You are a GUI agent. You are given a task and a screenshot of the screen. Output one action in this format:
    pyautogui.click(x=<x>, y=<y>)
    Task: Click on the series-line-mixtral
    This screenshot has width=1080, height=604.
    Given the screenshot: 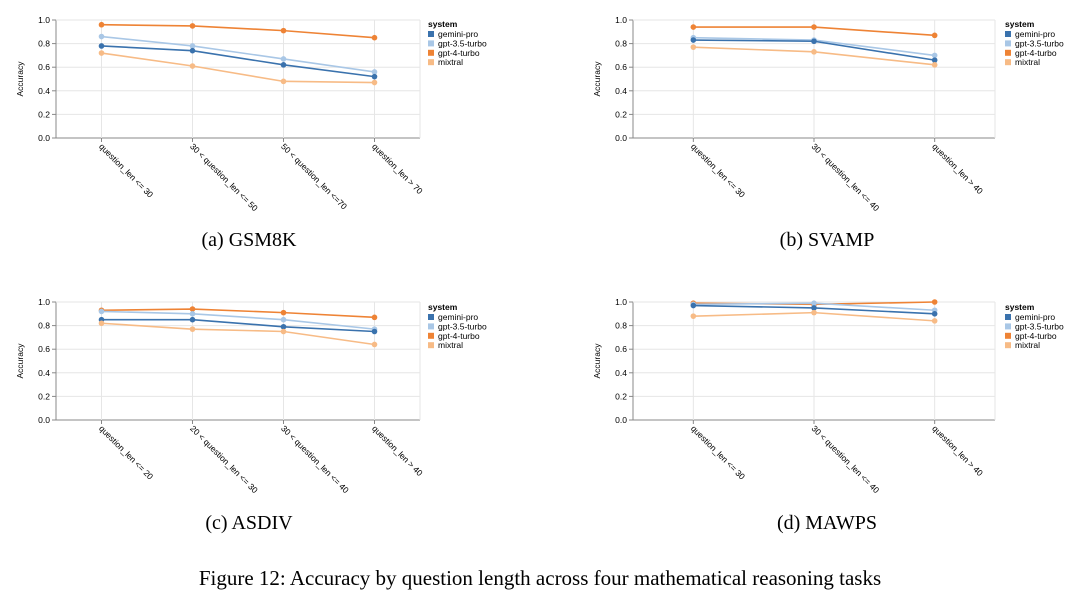 What is the action you would take?
    pyautogui.click(x=238, y=334)
    